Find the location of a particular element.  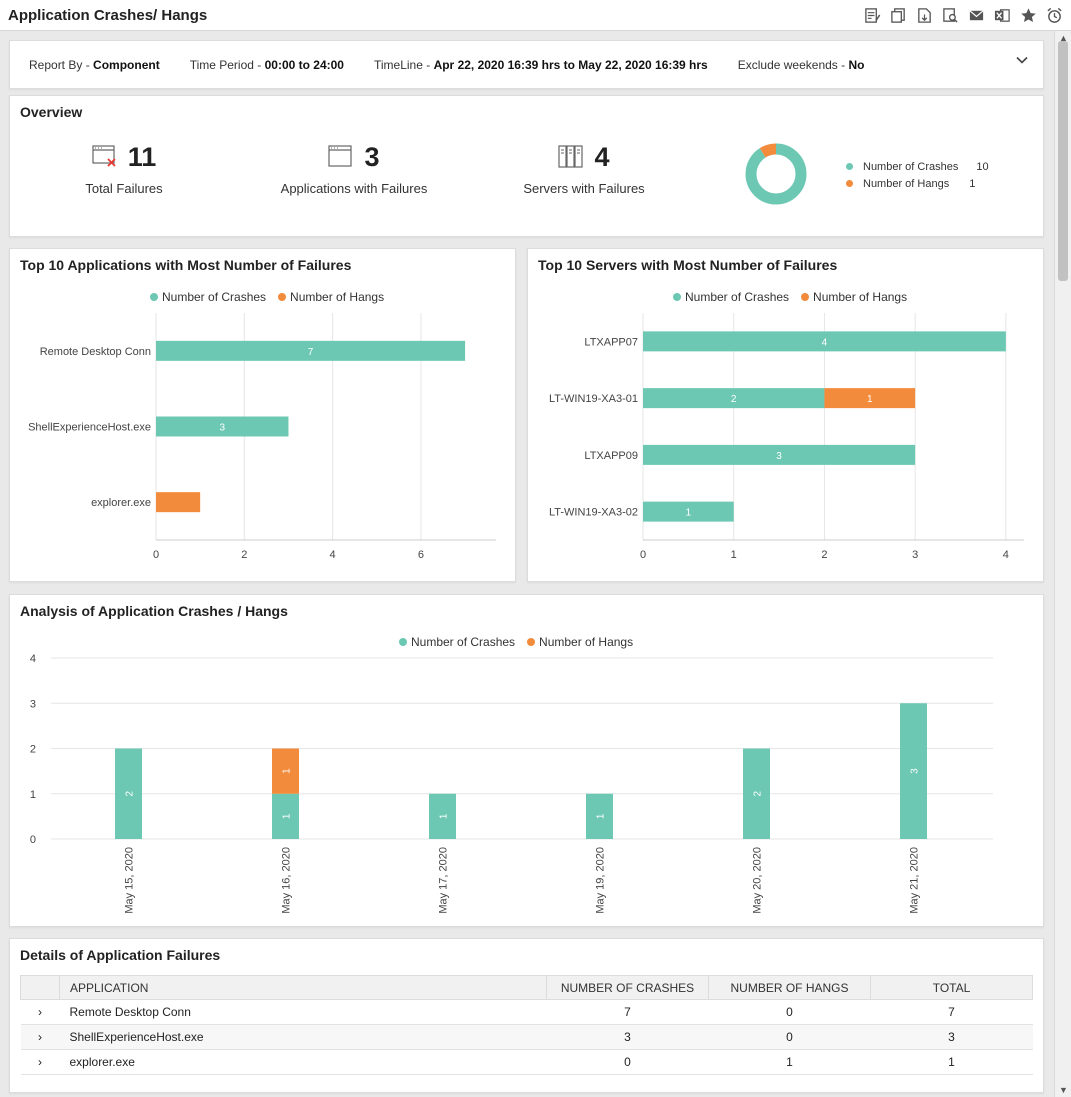

cell-total: 7 is located at coordinates (951, 1012).